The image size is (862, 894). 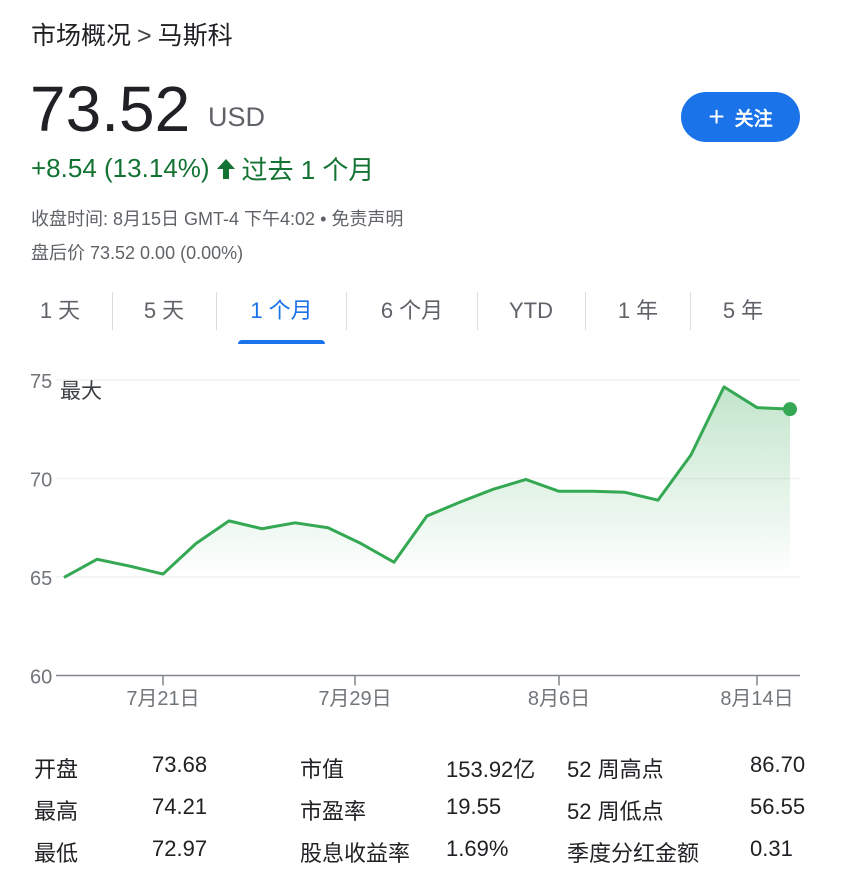 I want to click on tab-ytd: YTD, so click(x=531, y=310).